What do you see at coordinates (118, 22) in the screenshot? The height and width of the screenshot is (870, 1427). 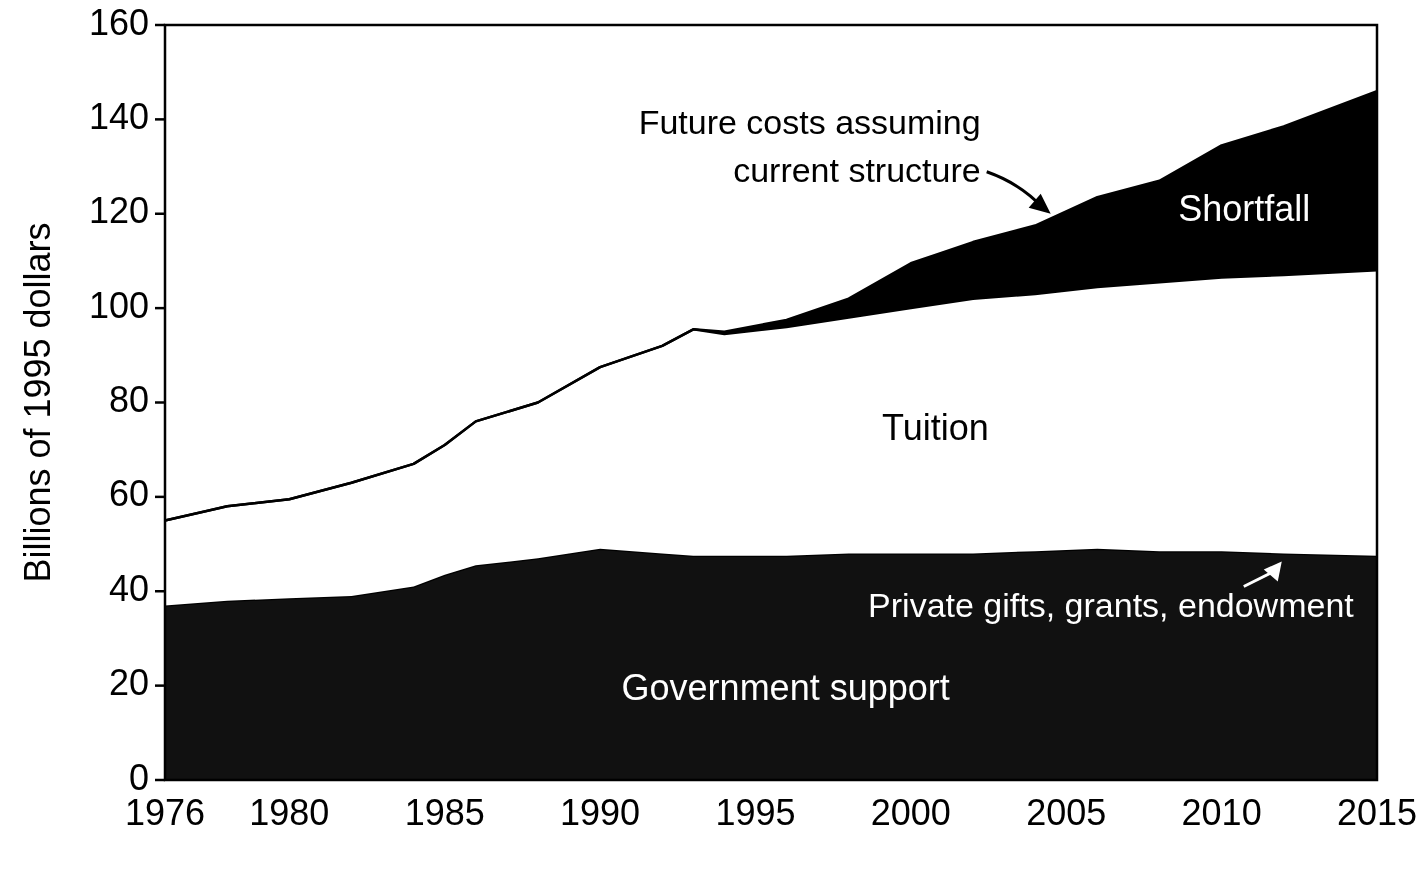 I see `y-tick-label: 160` at bounding box center [118, 22].